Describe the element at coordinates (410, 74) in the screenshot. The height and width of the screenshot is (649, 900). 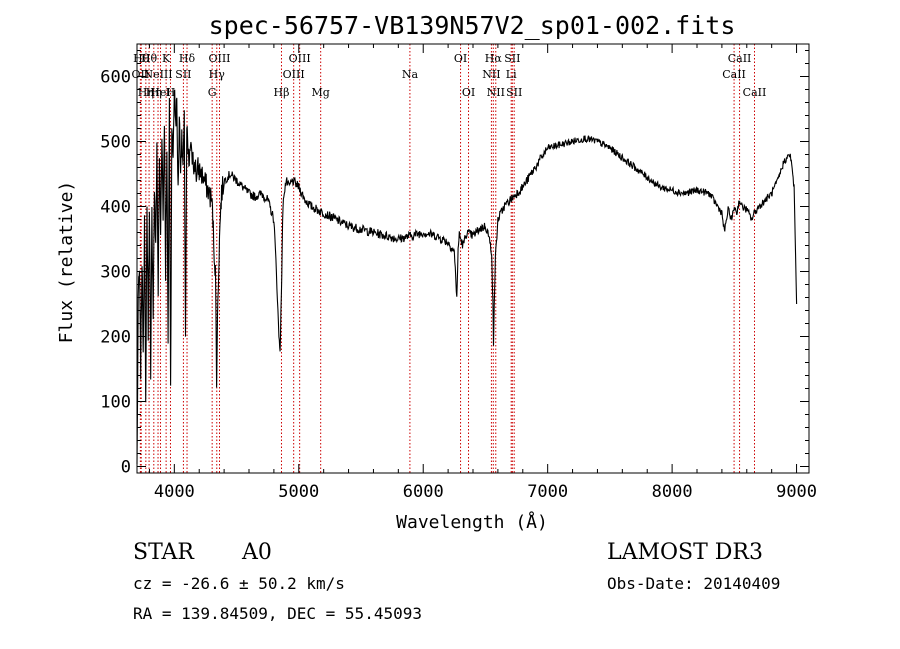
I see `line-label-18: Na` at that location.